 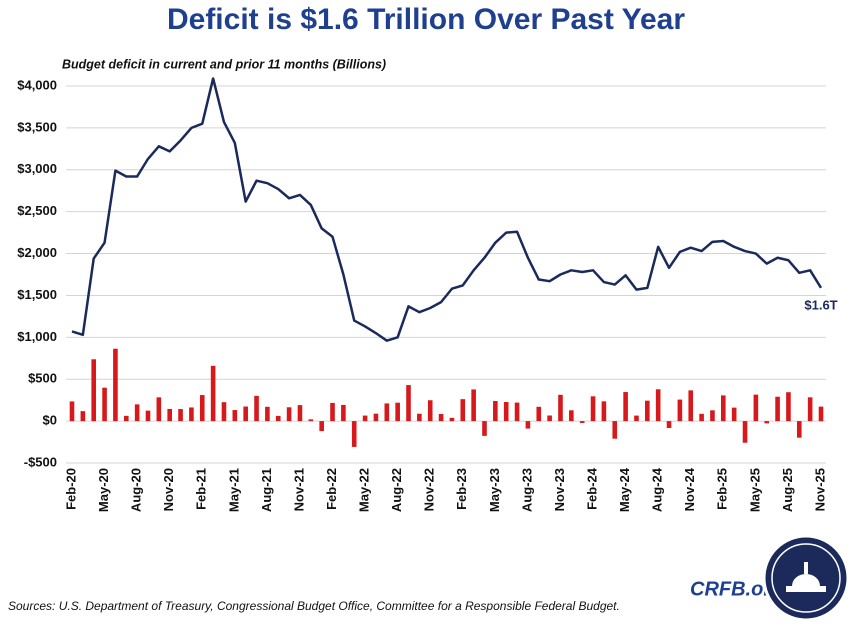 What do you see at coordinates (42, 378) in the screenshot?
I see `y-tick-label: $500` at bounding box center [42, 378].